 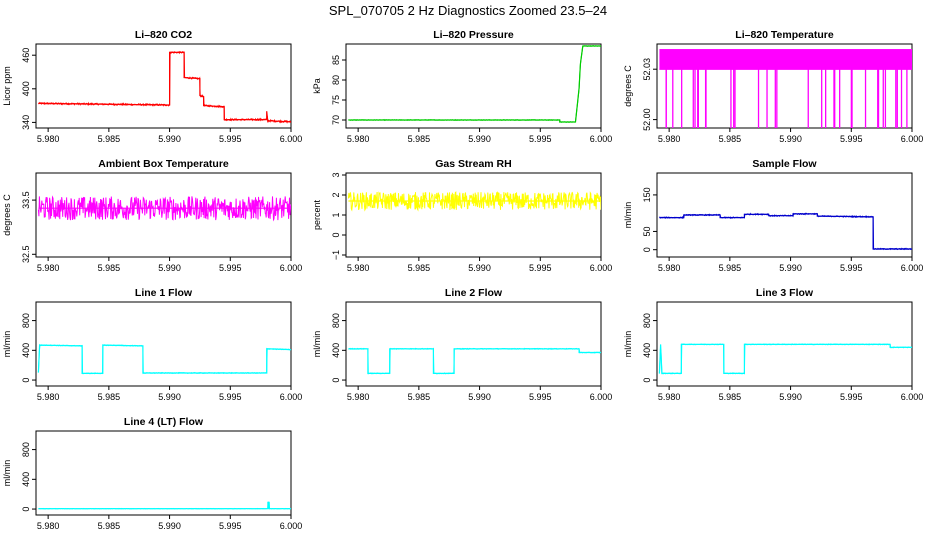 I want to click on y-tick-label: 2, so click(x=336, y=194).